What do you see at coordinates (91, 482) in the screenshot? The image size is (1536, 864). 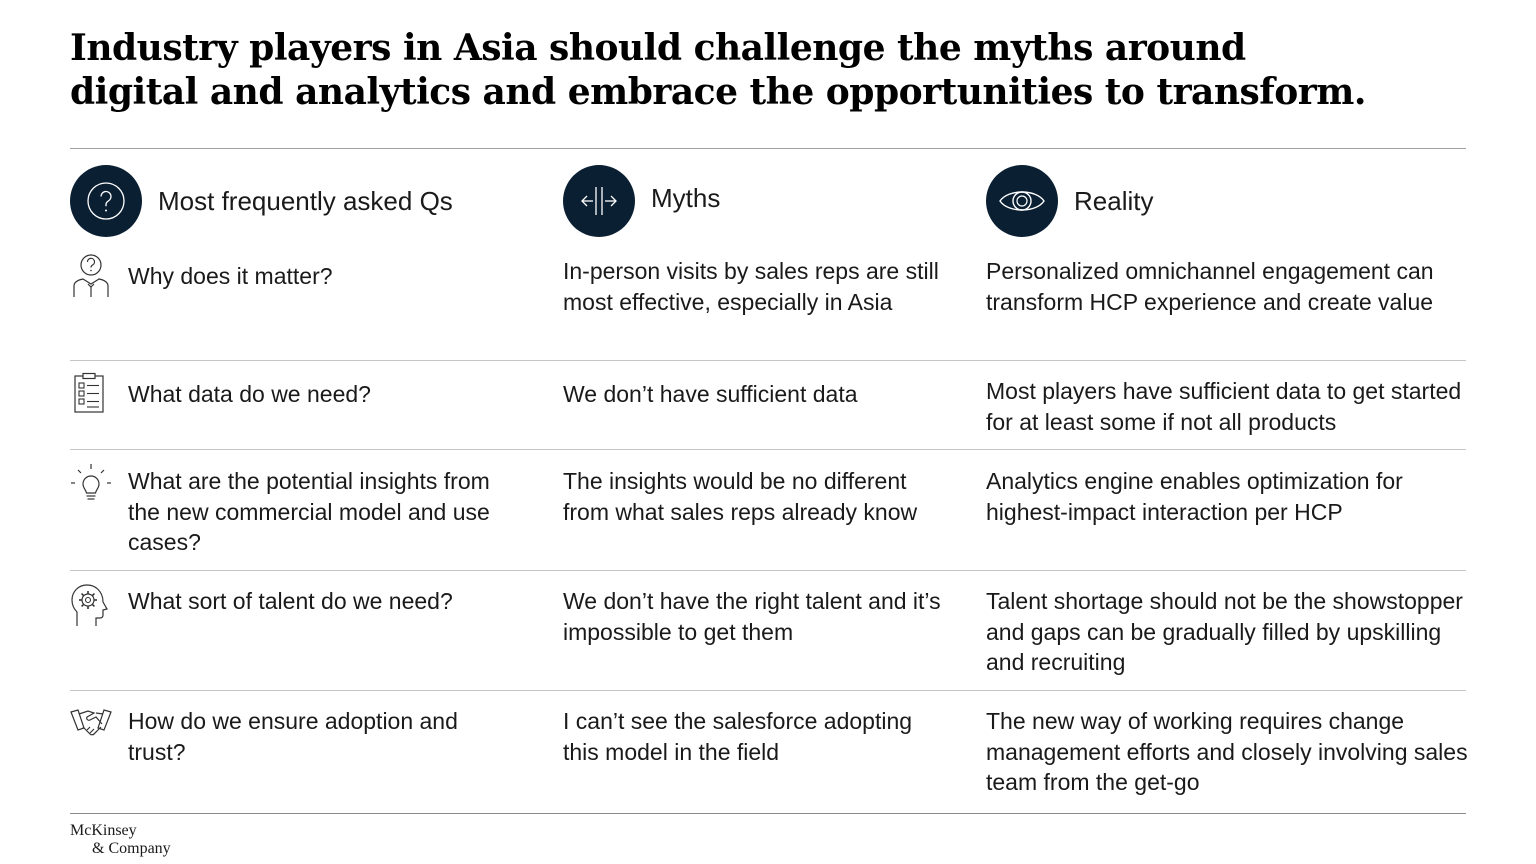 I see `lightbulb-icon` at bounding box center [91, 482].